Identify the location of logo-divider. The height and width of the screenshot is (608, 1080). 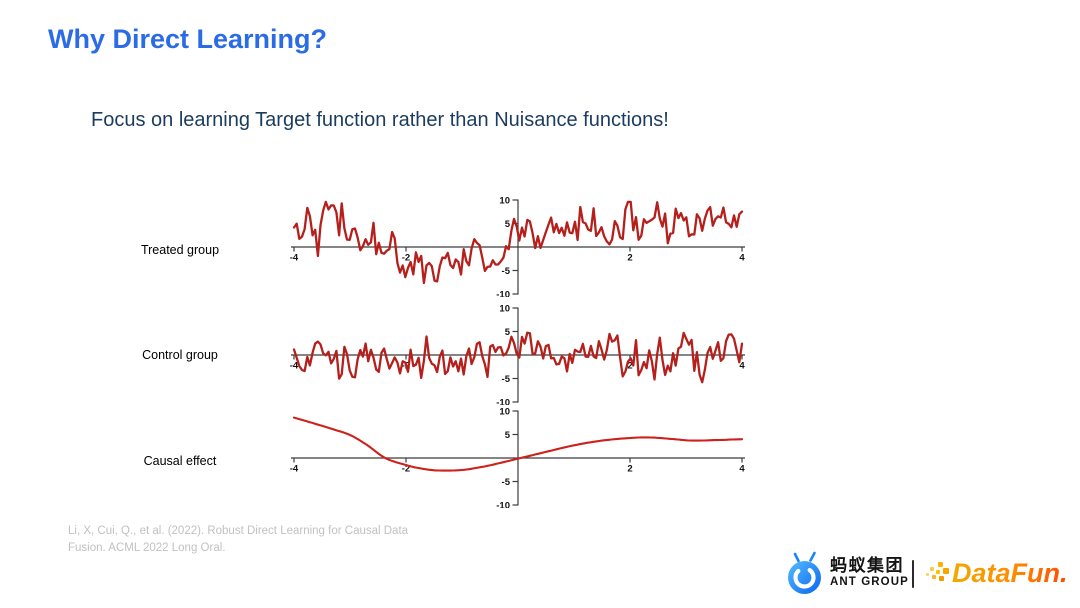
(913, 574).